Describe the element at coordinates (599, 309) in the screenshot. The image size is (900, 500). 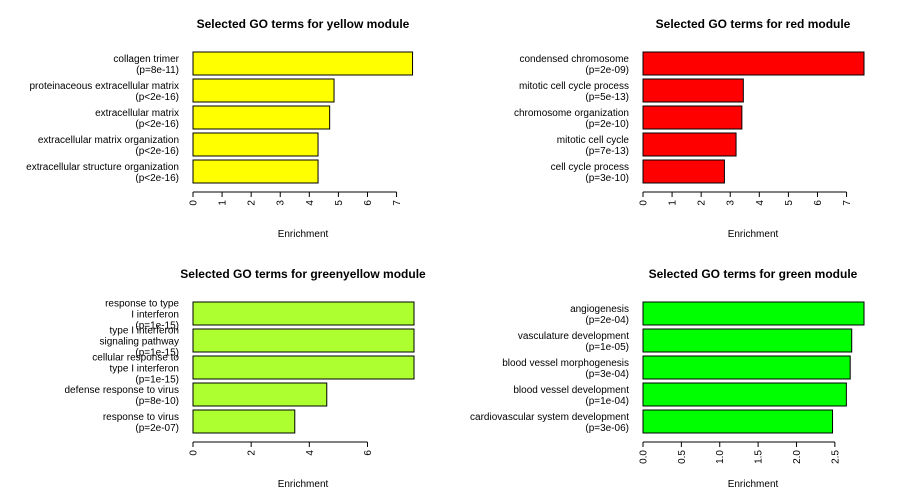
I see `category-label: angiogenesis` at that location.